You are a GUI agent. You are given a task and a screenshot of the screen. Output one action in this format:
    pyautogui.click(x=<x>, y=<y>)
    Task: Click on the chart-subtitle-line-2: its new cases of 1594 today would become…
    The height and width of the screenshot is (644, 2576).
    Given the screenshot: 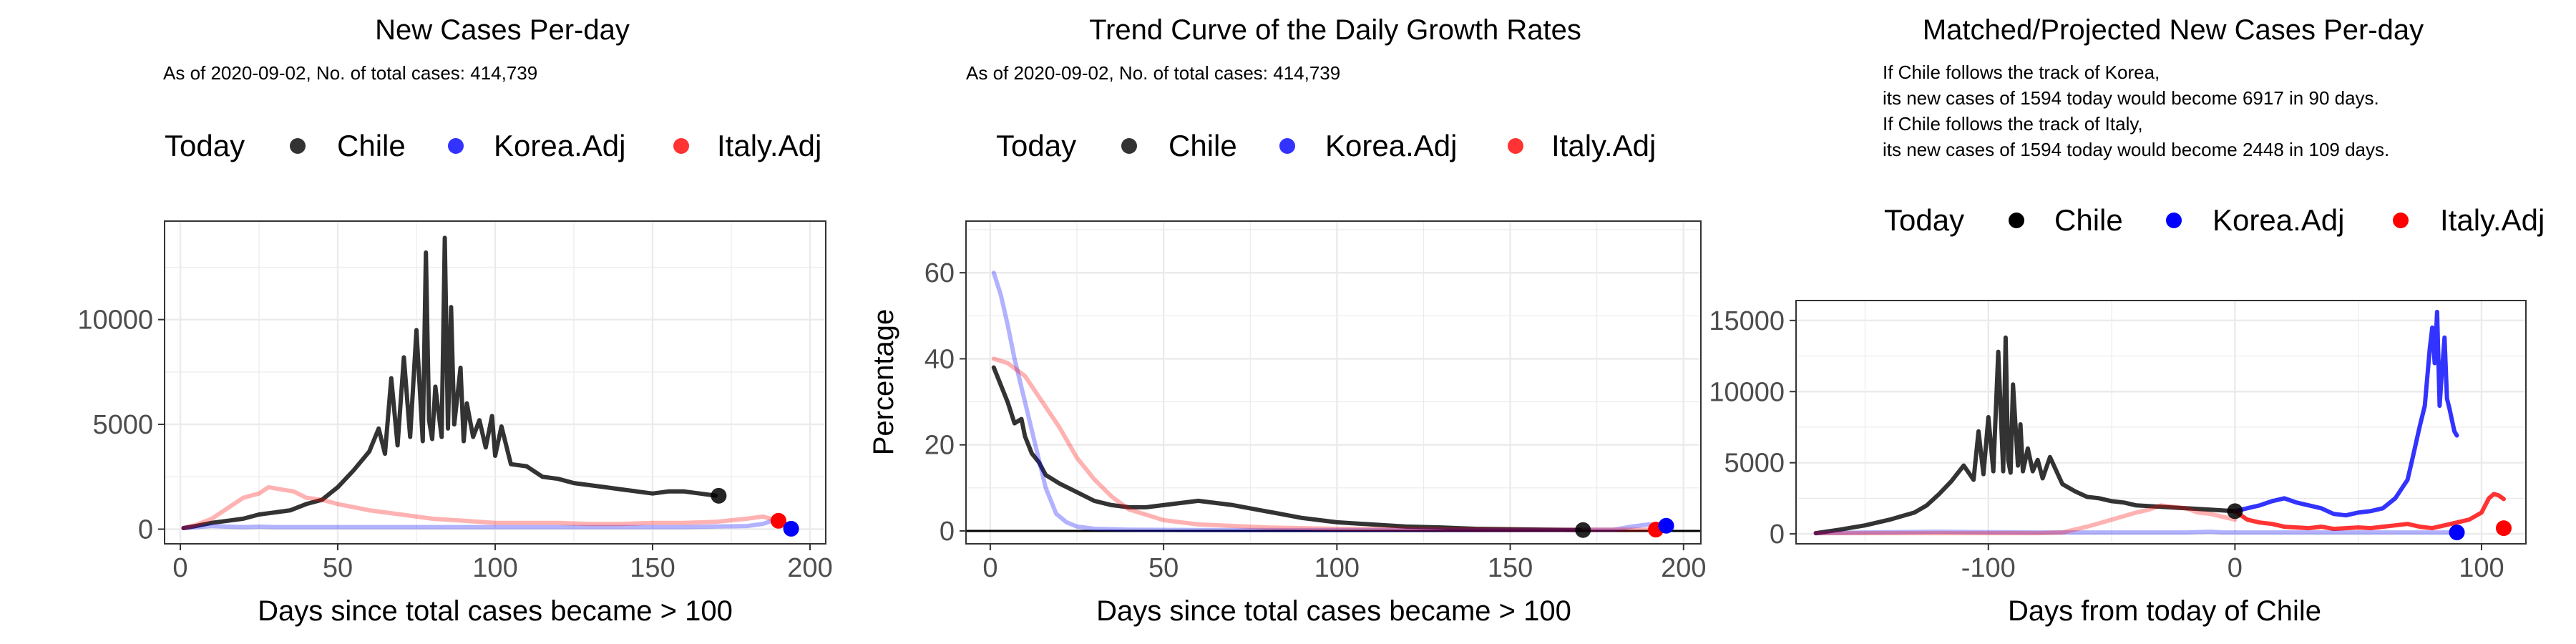 What is the action you would take?
    pyautogui.click(x=2131, y=98)
    